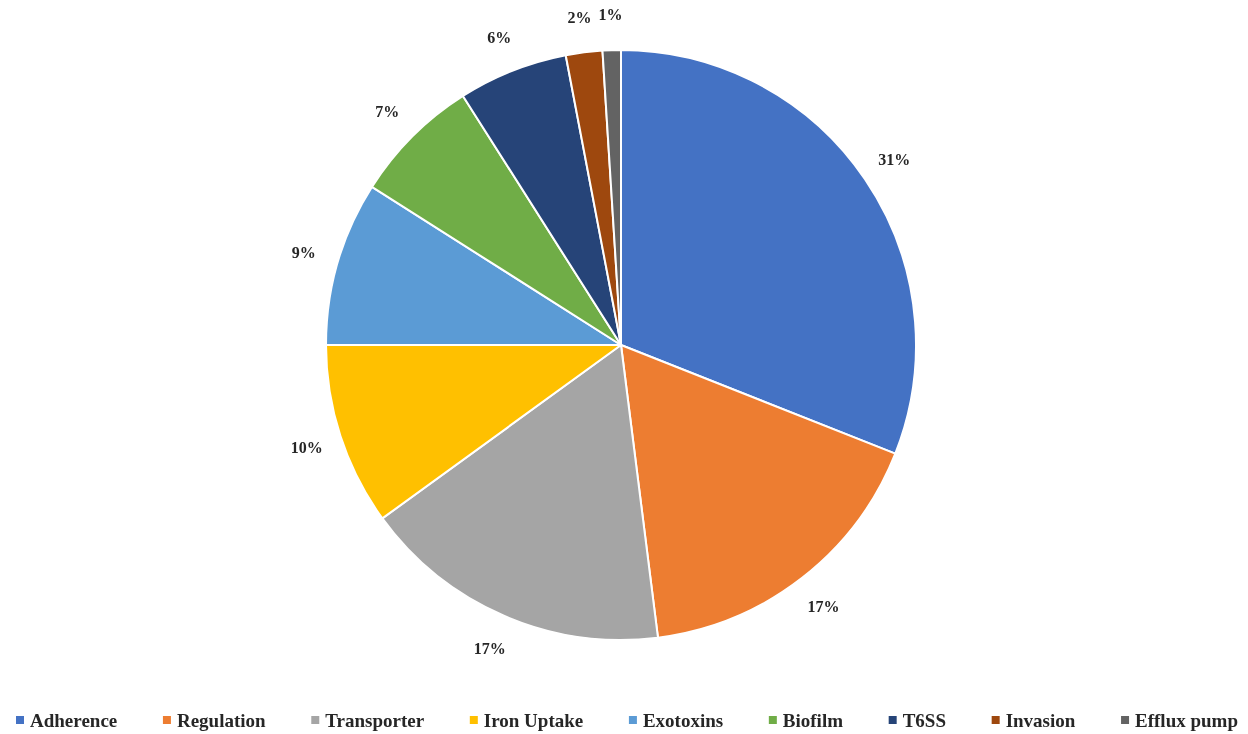  What do you see at coordinates (303, 253) in the screenshot?
I see `data-label: 9%` at bounding box center [303, 253].